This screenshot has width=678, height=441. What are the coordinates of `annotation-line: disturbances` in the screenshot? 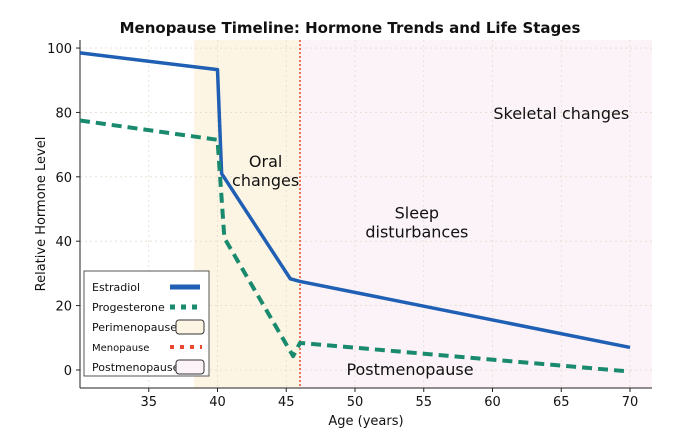 It's located at (416, 232).